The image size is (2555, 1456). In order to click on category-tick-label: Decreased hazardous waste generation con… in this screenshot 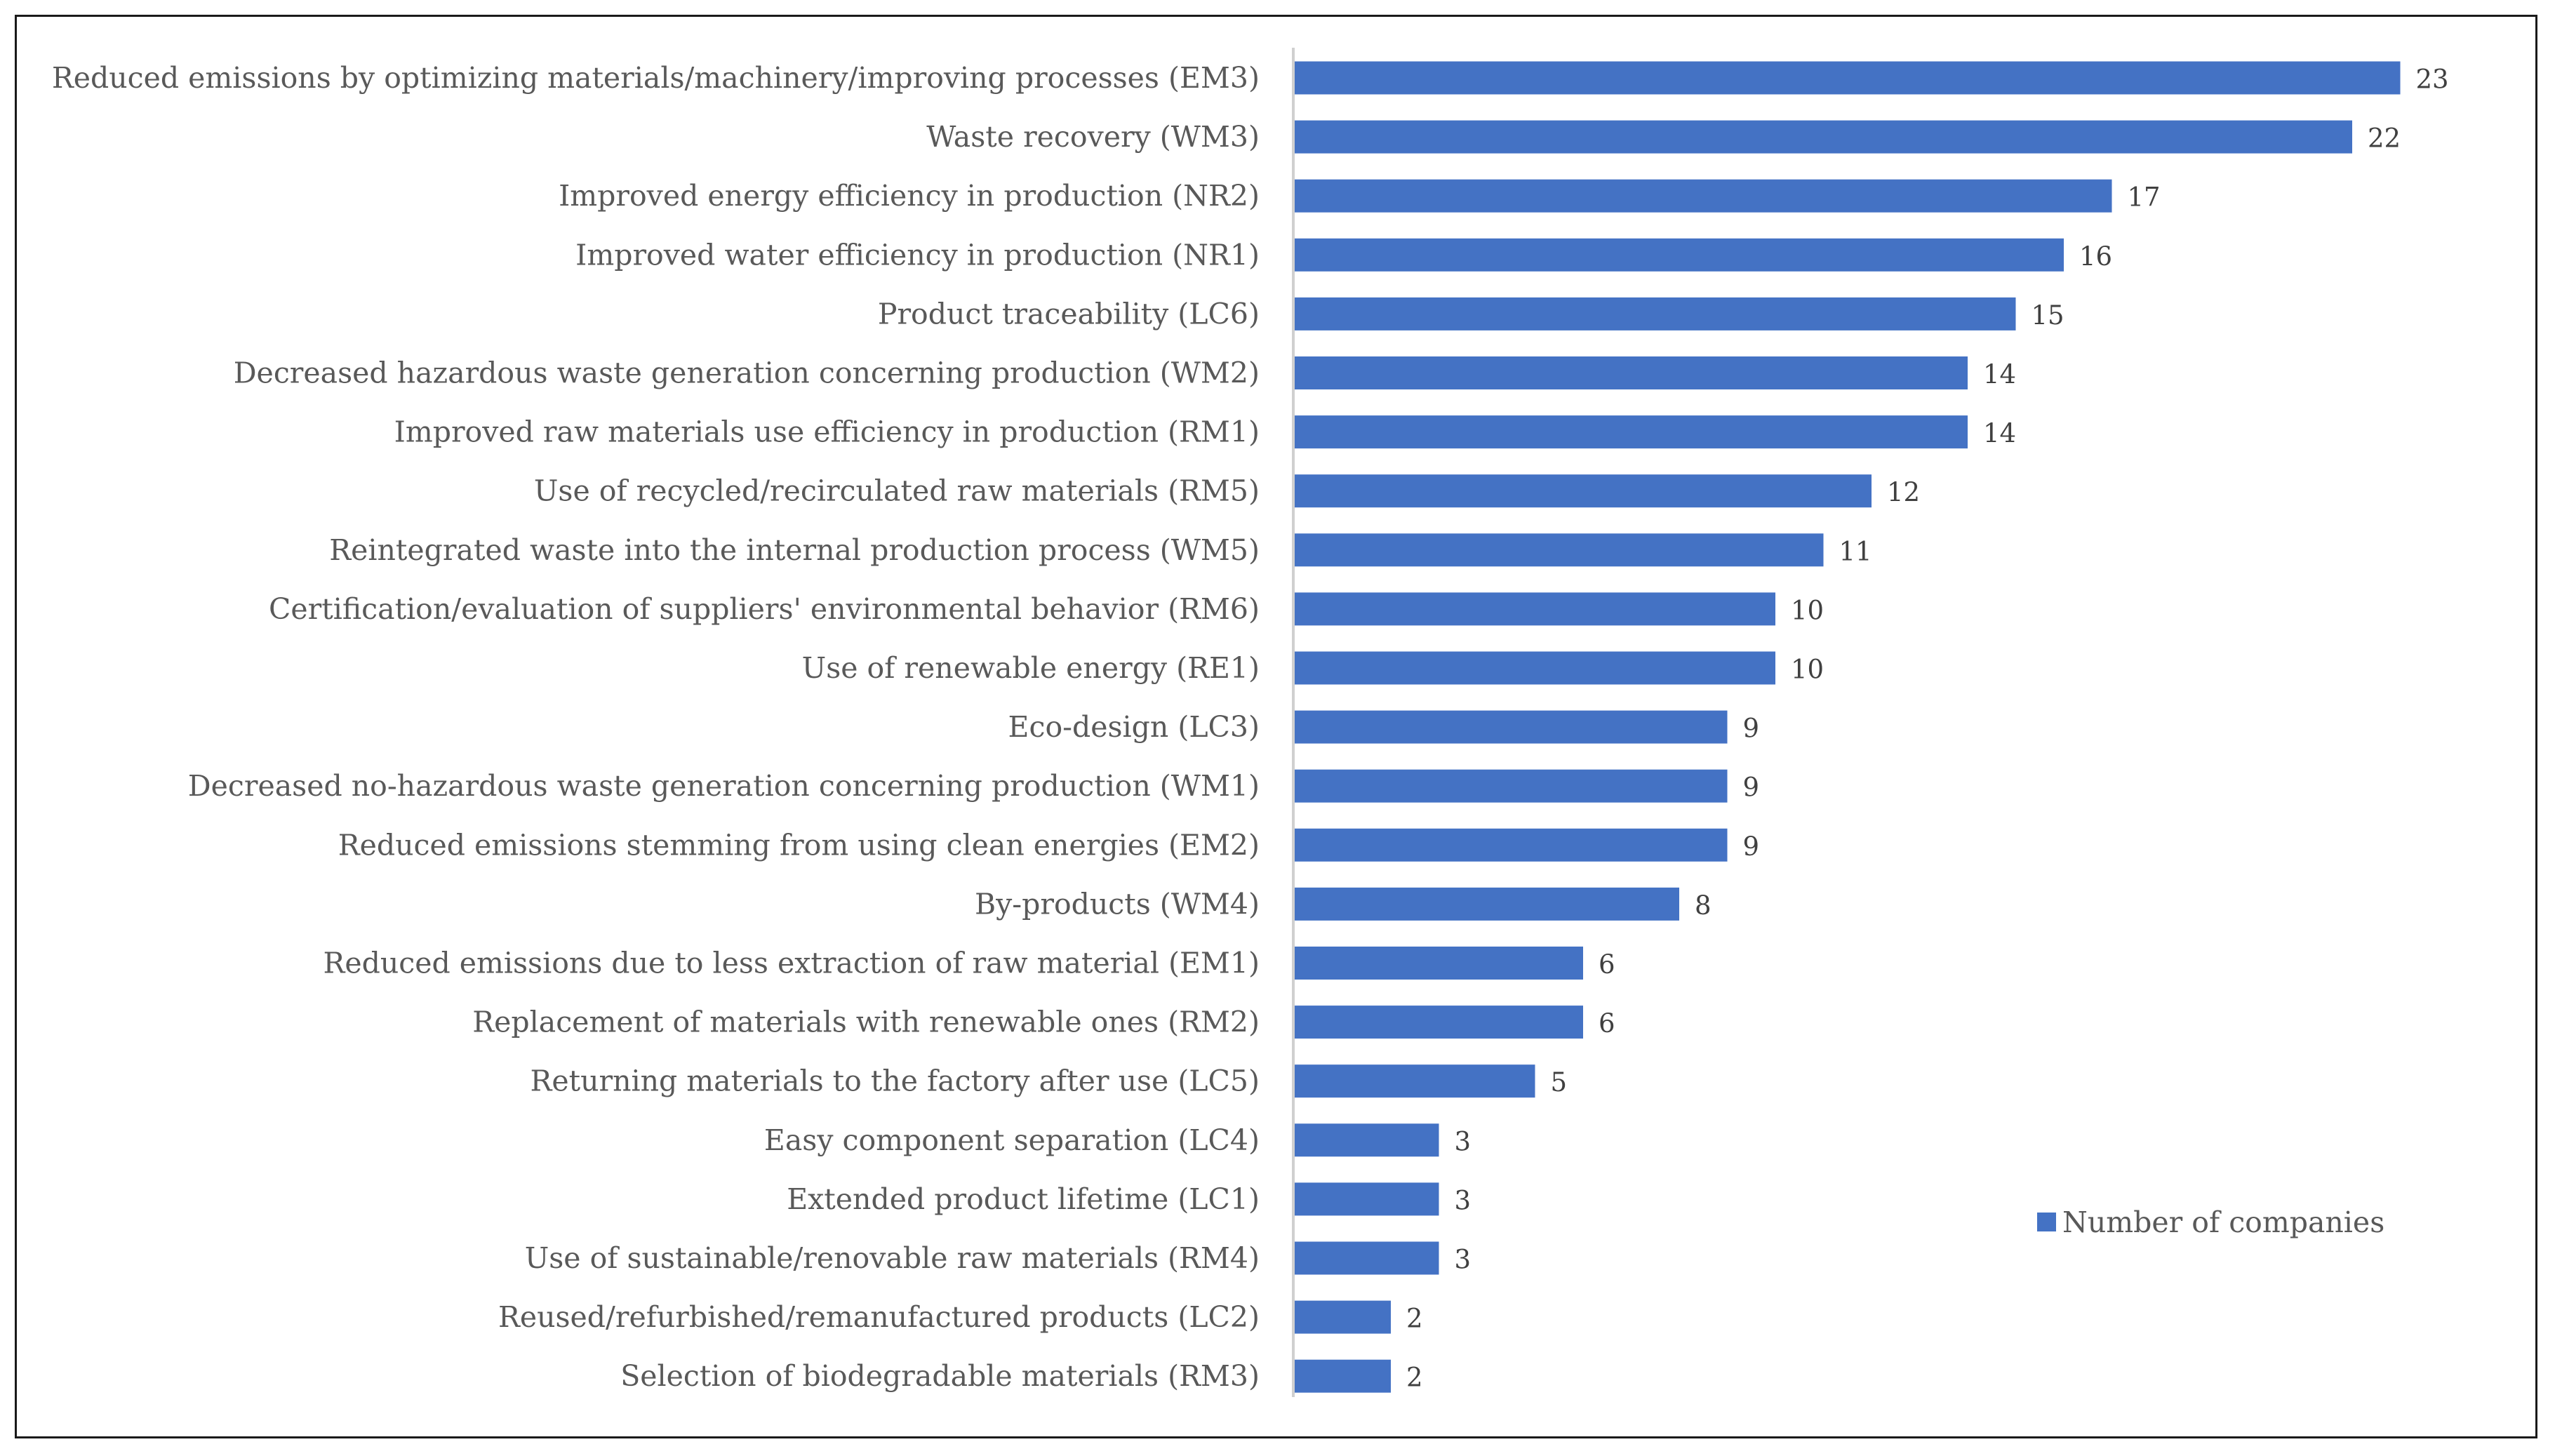, I will do `click(747, 373)`.